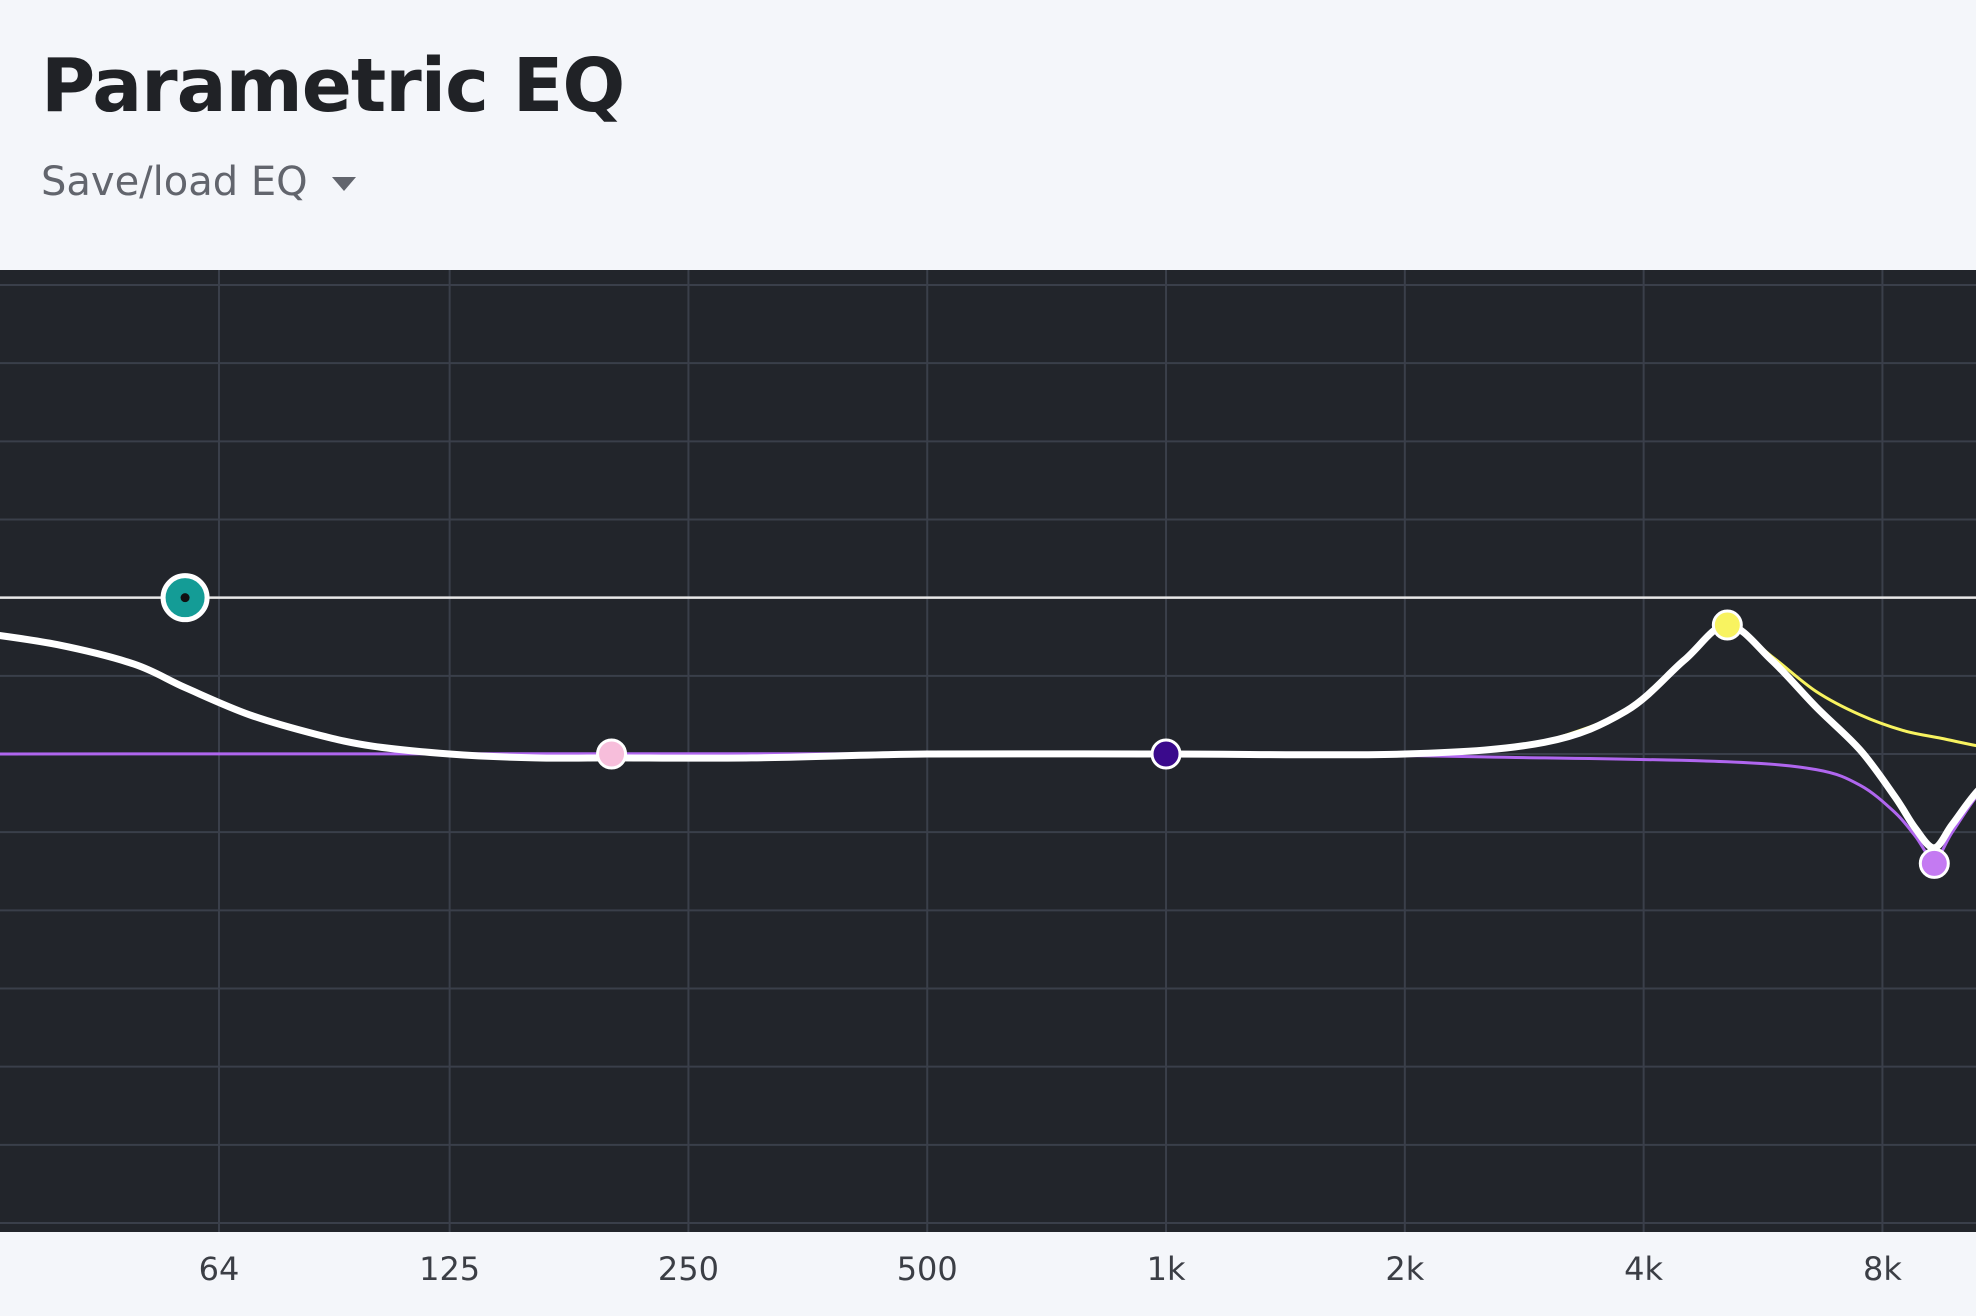 This screenshot has width=1976, height=1316. What do you see at coordinates (174, 182) in the screenshot?
I see `save-load-eq-label: Save/load EQ` at bounding box center [174, 182].